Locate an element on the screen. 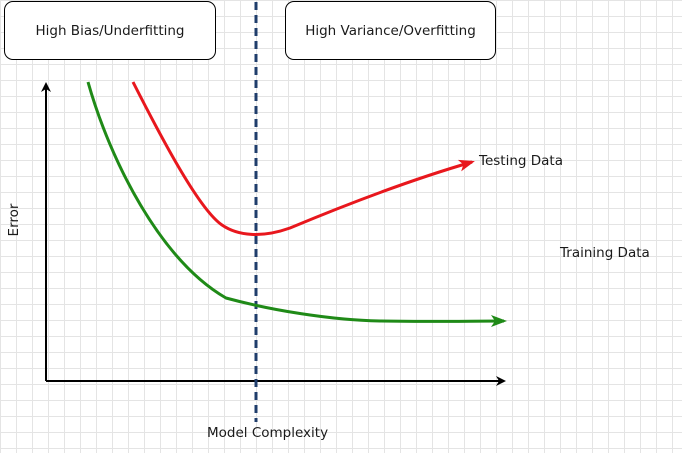 This screenshot has height=453, width=682. x-axis-label: Model Complexity is located at coordinates (268, 433).